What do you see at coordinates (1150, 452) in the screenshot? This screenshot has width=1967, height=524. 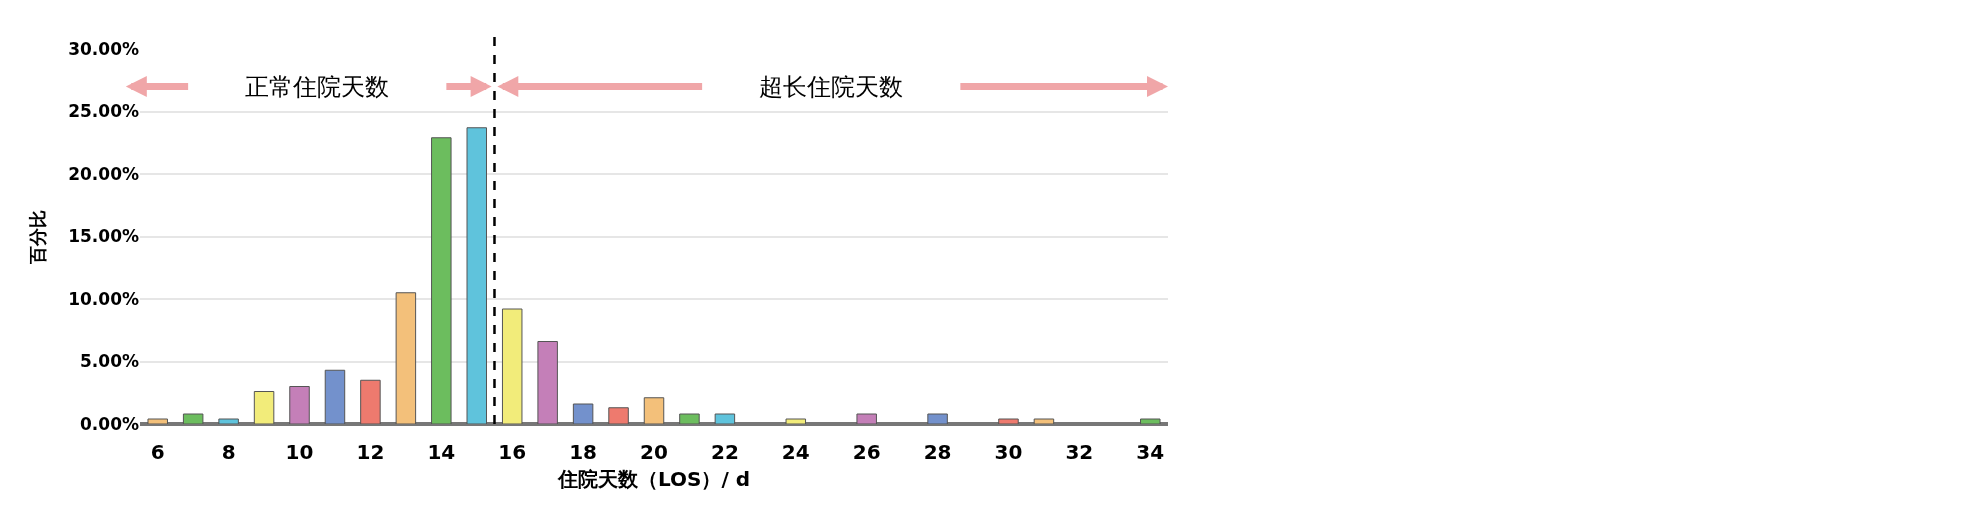 I see `x-tick-label: 34` at bounding box center [1150, 452].